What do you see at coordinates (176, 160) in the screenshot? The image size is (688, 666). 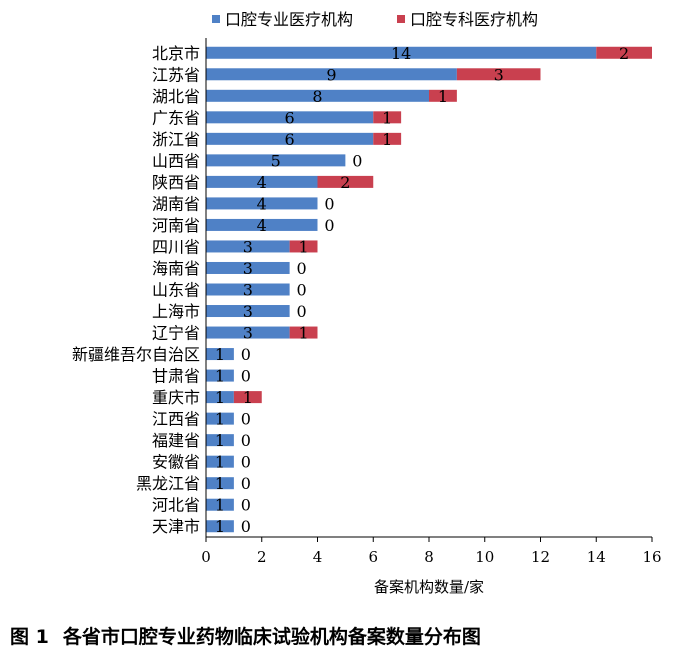 I see `category-label: 山西省` at bounding box center [176, 160].